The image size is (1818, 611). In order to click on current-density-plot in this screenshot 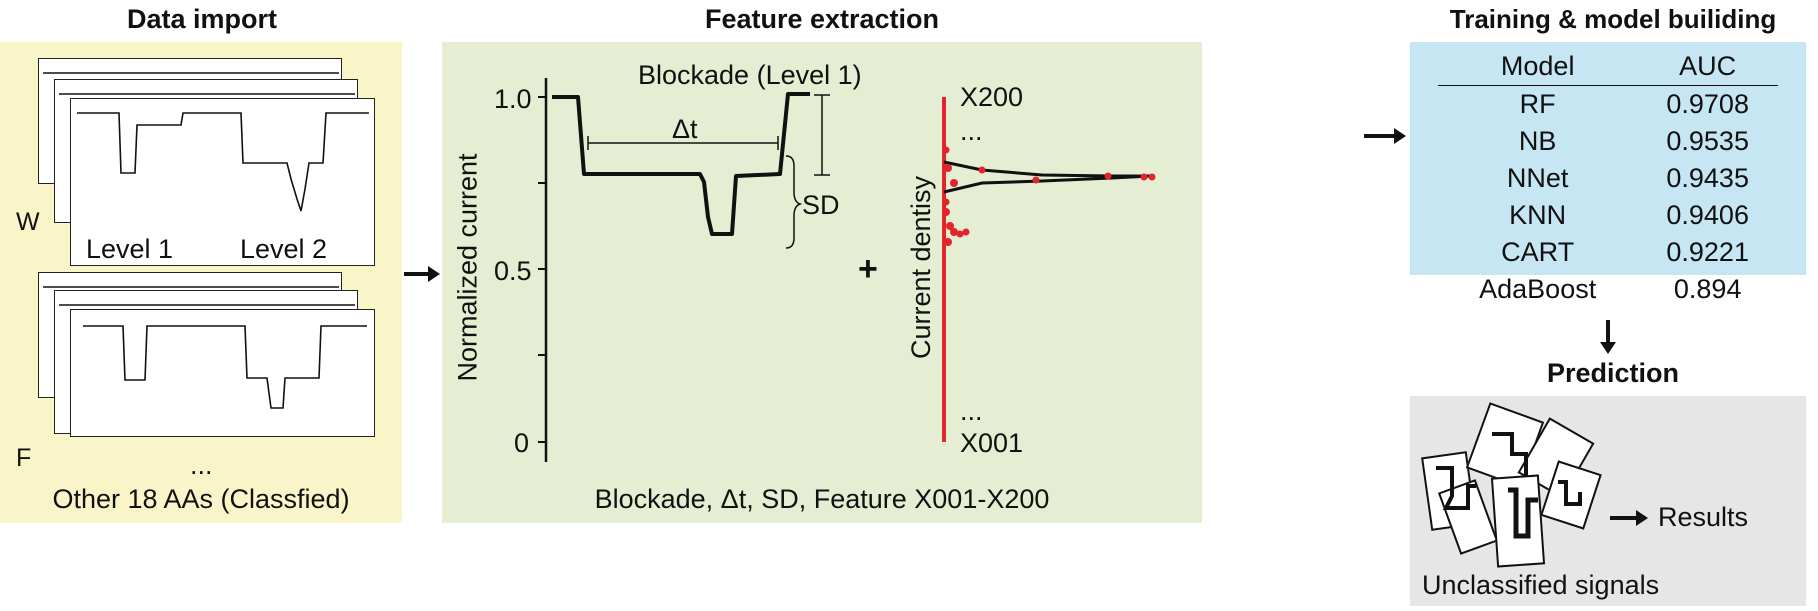, I will do `click(1049, 269)`.